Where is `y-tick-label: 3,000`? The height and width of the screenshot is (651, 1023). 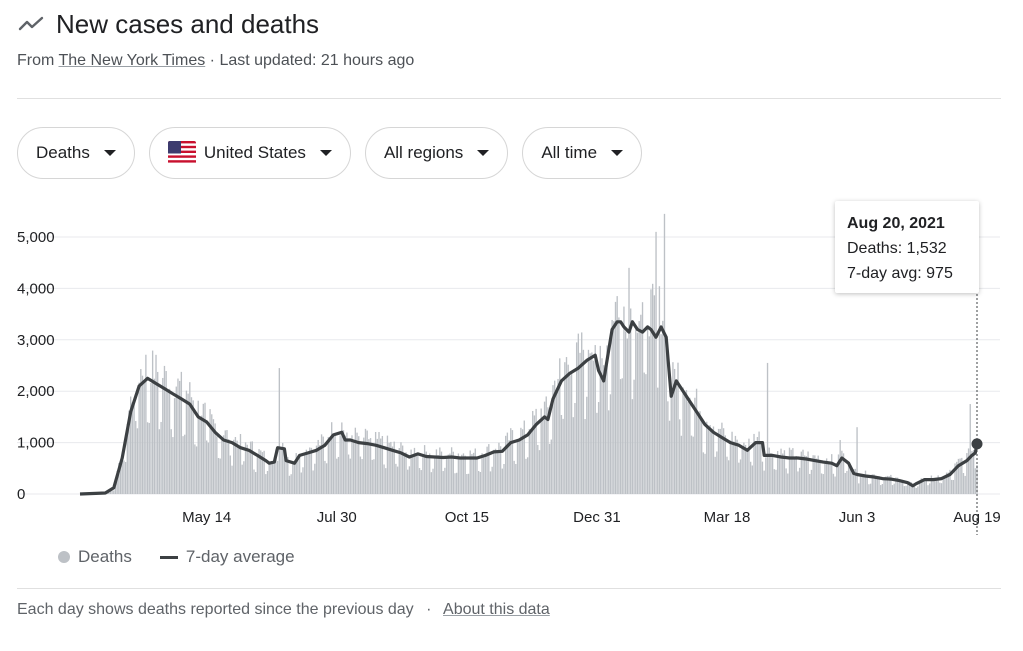 y-tick-label: 3,000 is located at coordinates (36, 340).